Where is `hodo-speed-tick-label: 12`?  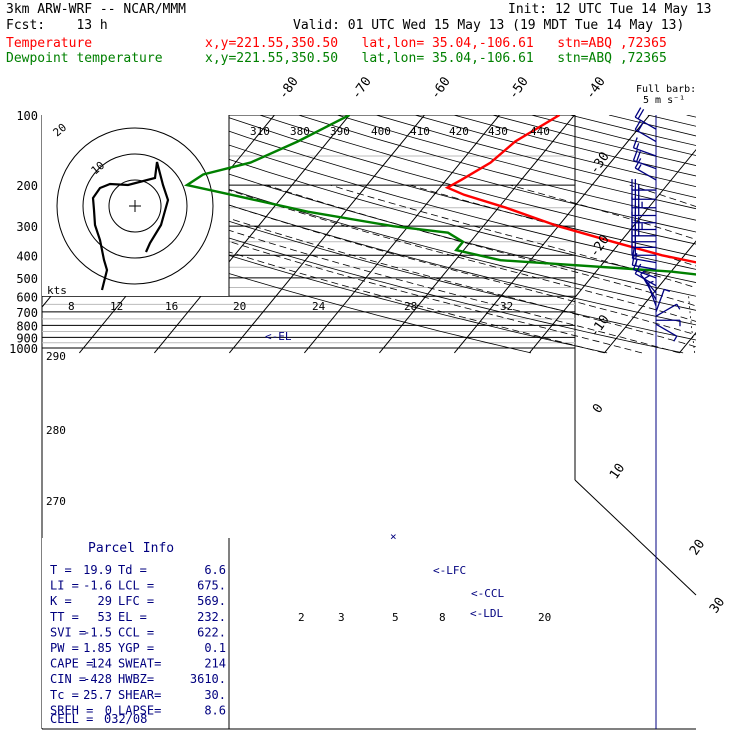
hodo-speed-tick-label: 12 is located at coordinates (116, 306).